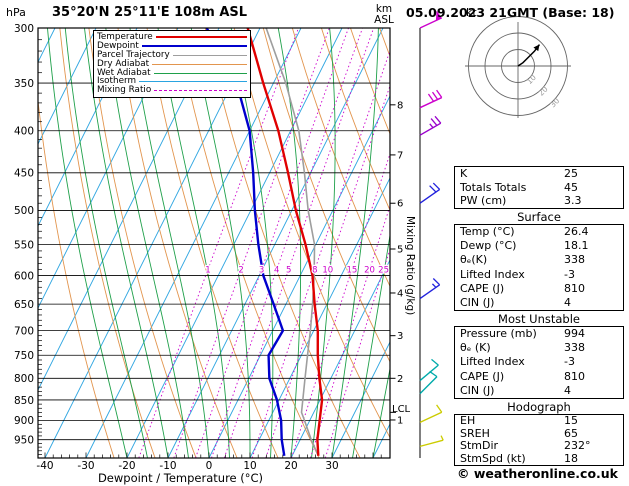  I want to click on stat-label: CAPE (J), so click(482, 376).